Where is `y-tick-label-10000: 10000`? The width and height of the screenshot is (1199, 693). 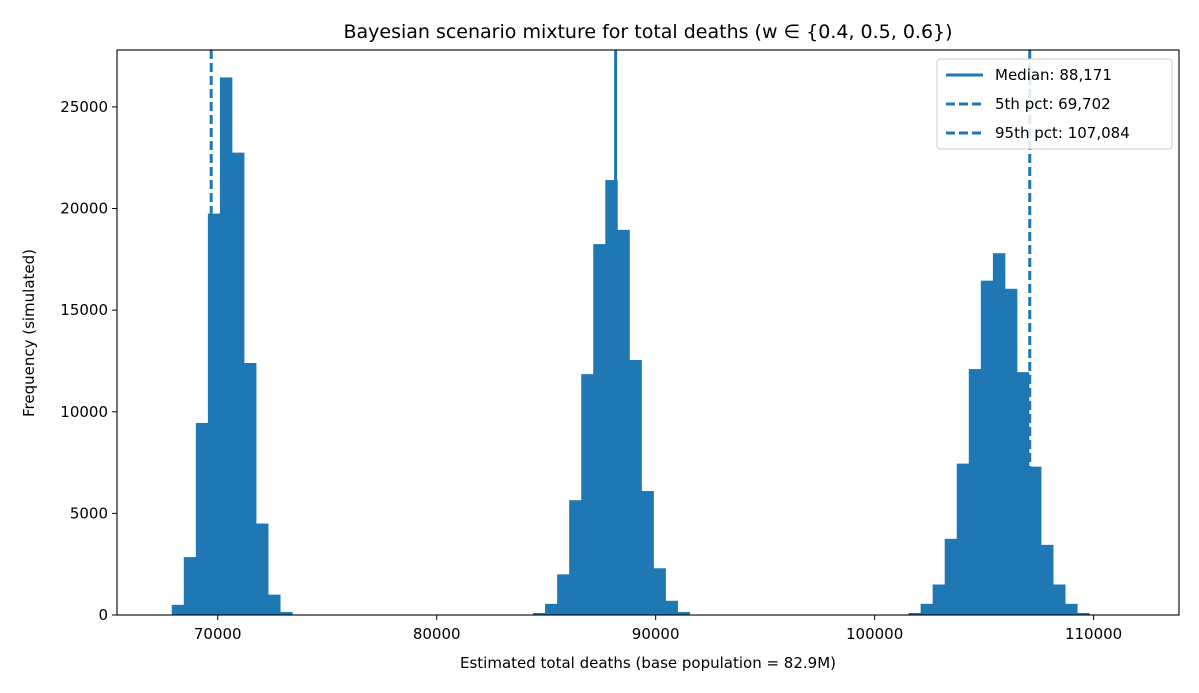 y-tick-label-10000: 10000 is located at coordinates (84, 412).